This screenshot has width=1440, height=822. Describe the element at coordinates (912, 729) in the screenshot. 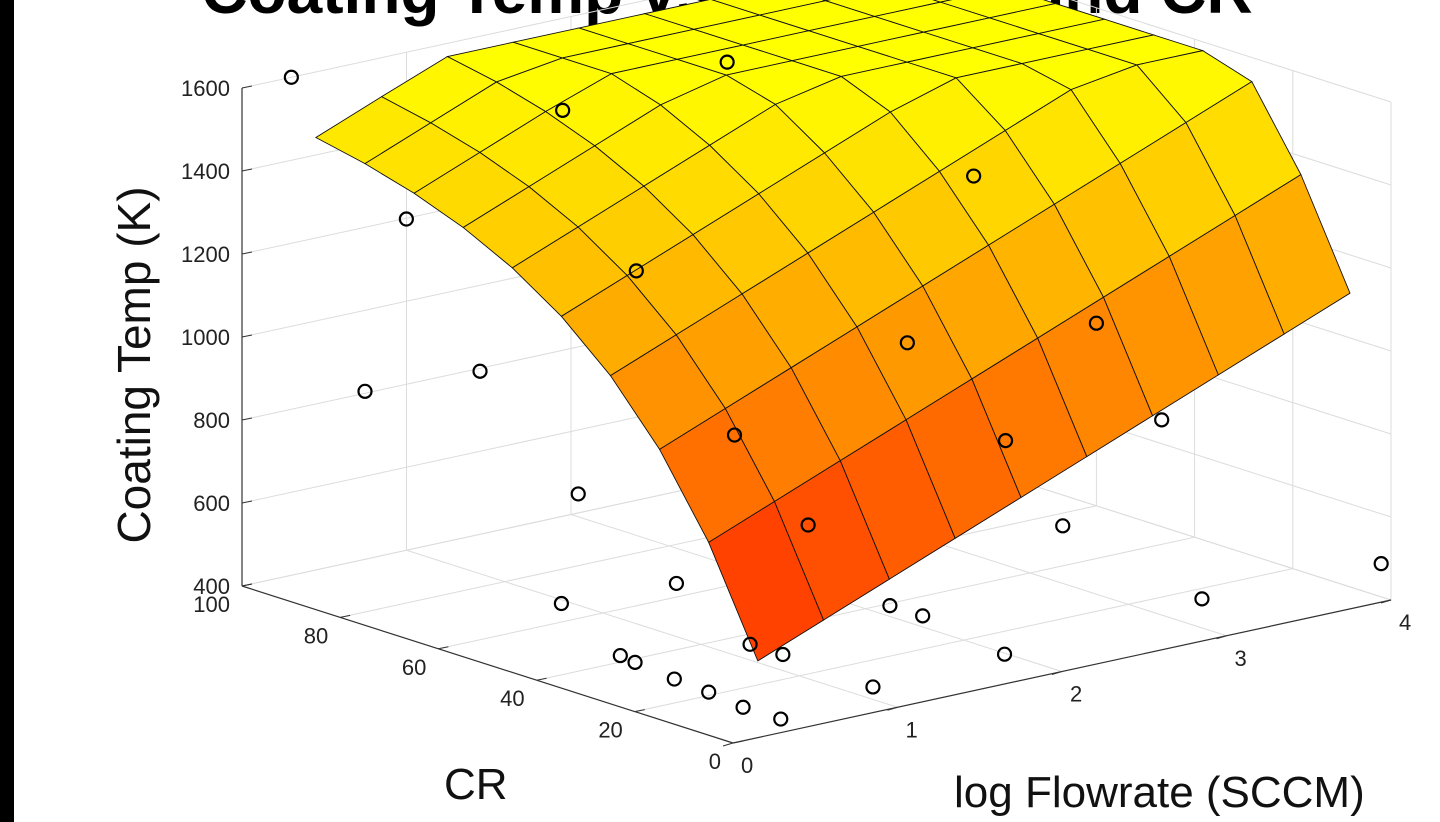

I see `x-tick-label: 1` at that location.